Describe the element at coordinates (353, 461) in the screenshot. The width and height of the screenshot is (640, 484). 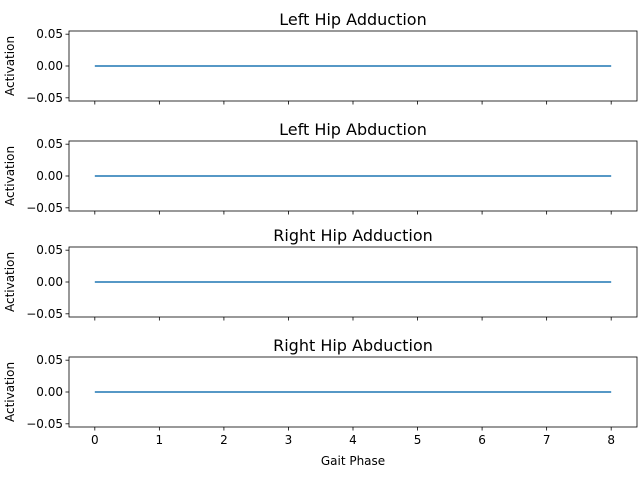
I see `x-axis-label: Gait Phase` at that location.